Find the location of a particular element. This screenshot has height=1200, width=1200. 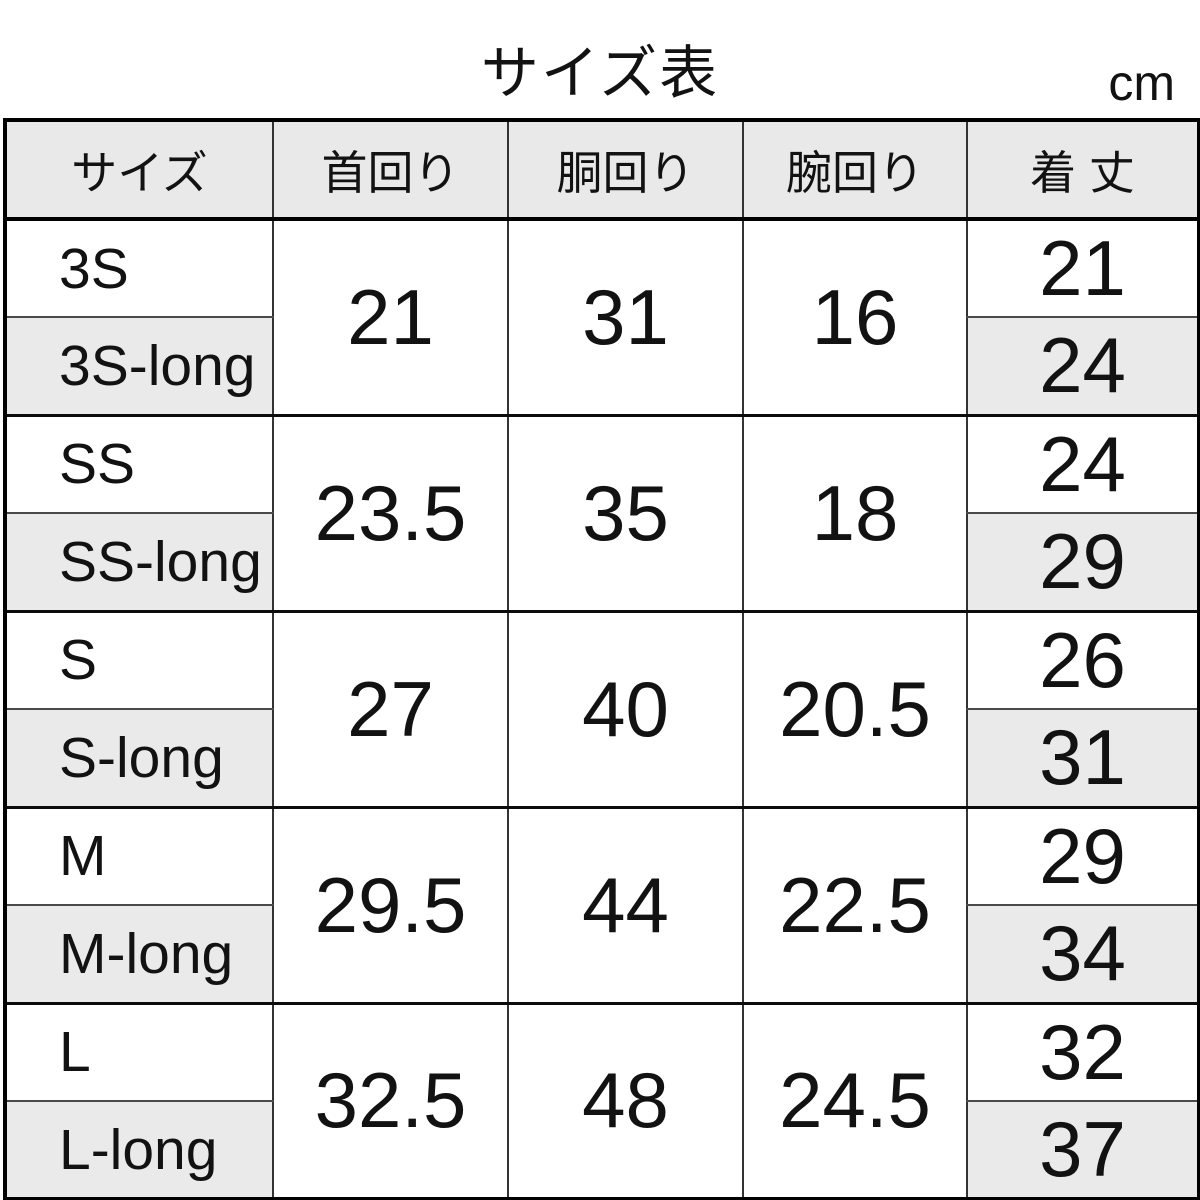

size-long-cell: 3S-long is located at coordinates (138, 366).